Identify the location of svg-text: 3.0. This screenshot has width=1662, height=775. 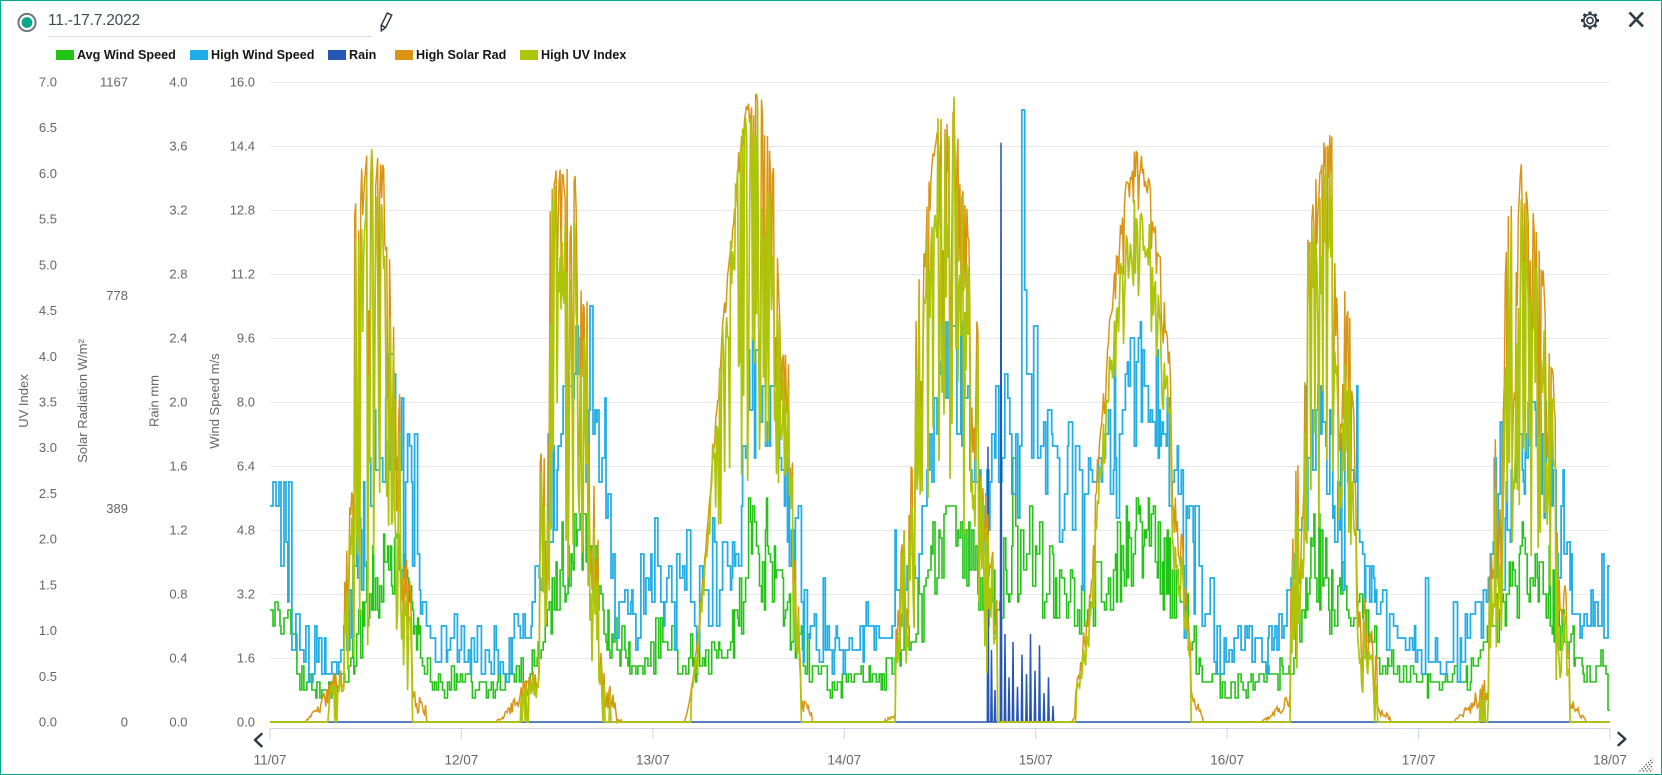
(48, 447).